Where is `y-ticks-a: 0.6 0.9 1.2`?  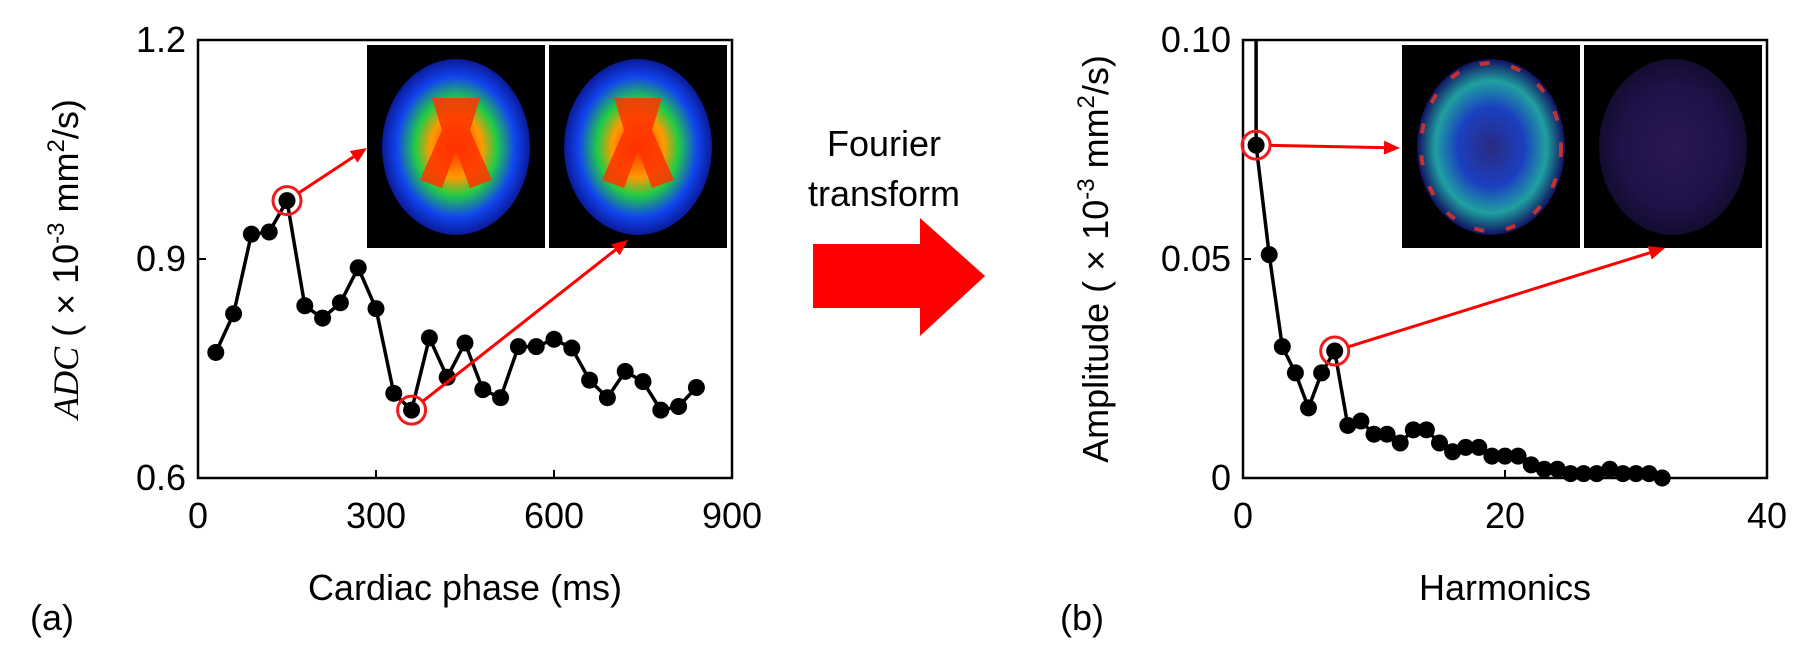
y-ticks-a: 0.6 0.9 1.2 is located at coordinates (171, 258).